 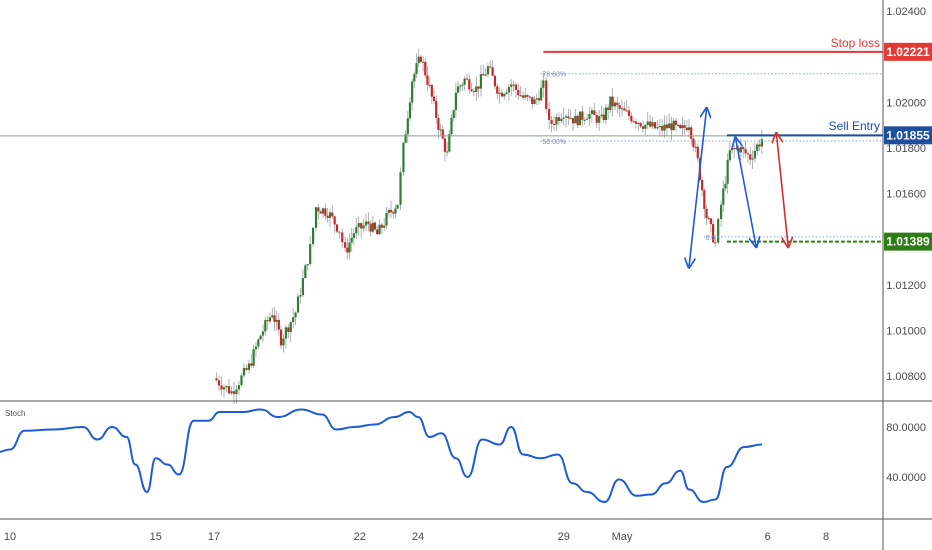 I want to click on price-tag-label: 1.01855, so click(x=908, y=135).